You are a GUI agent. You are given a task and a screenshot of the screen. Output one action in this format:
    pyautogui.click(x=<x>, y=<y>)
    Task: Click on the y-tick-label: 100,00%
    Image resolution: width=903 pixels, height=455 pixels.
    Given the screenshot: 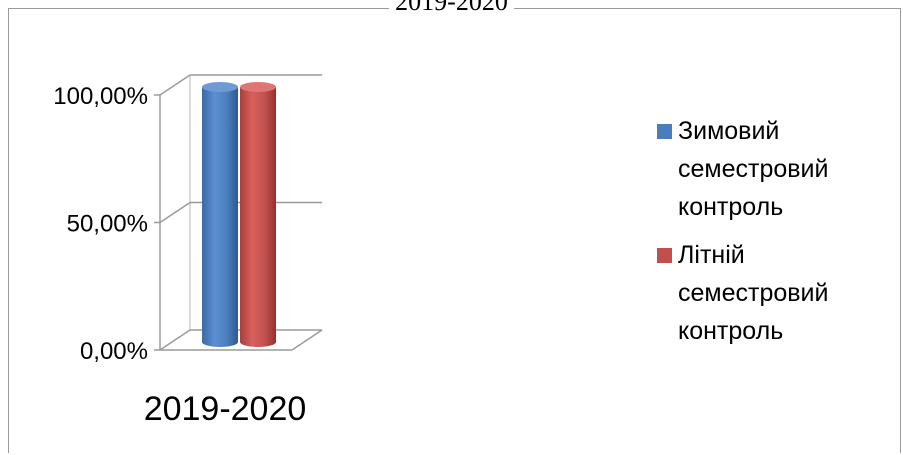 What is the action you would take?
    pyautogui.click(x=100, y=96)
    